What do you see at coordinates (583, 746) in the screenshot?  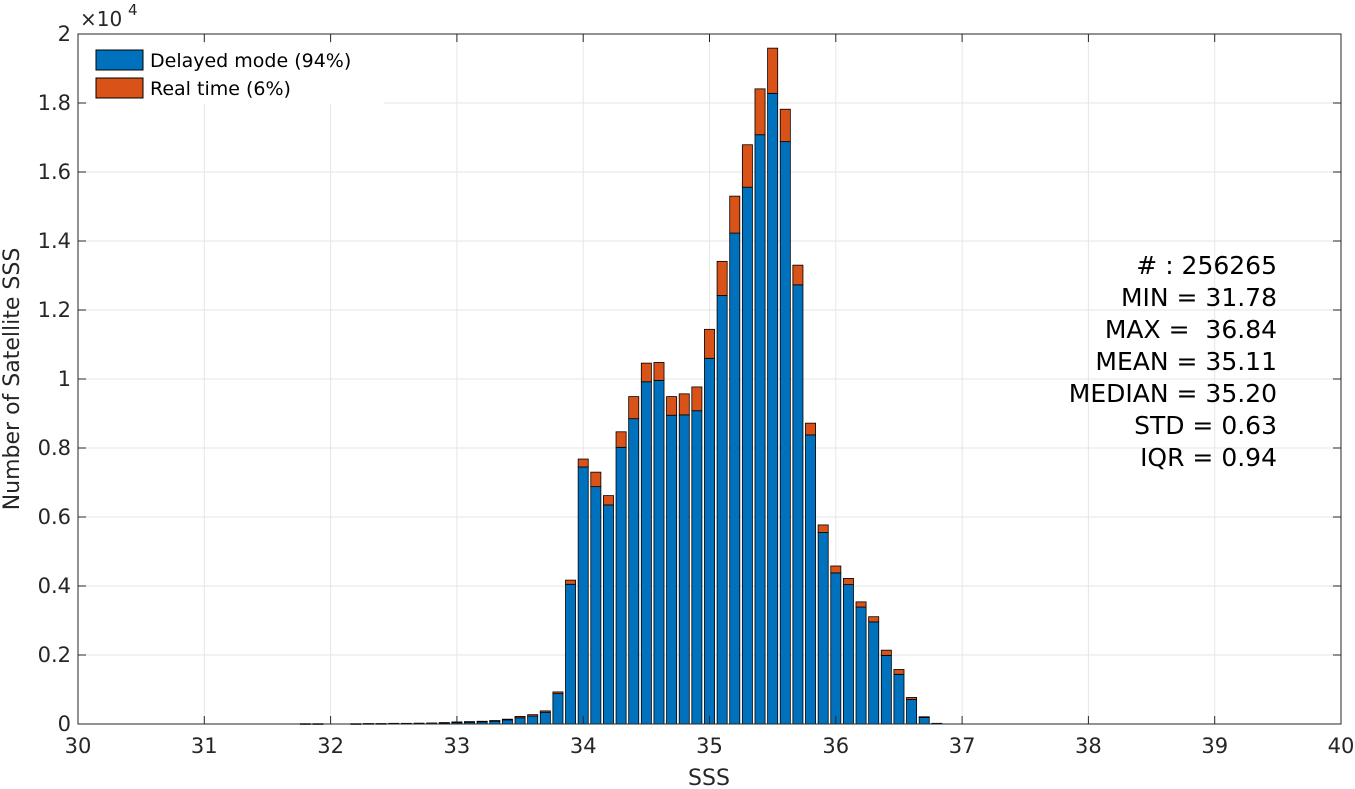 I see `x-tick-label: 34` at bounding box center [583, 746].